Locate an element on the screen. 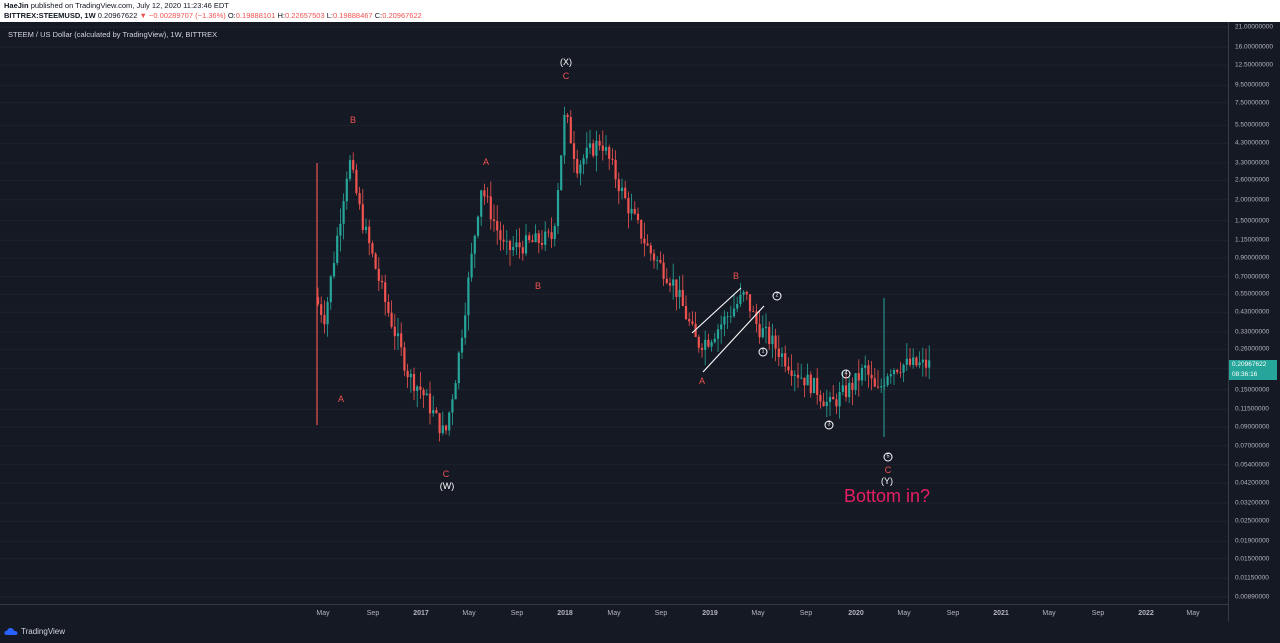  time-tick-label: 2022 is located at coordinates (1146, 613).